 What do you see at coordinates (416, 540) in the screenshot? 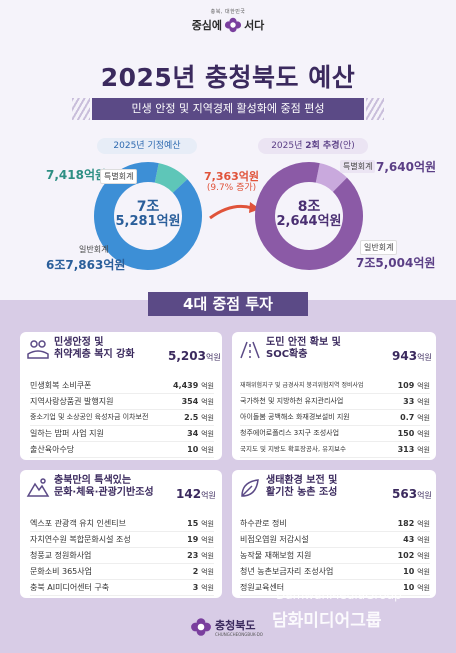
I see `item-value: 43 억원` at bounding box center [416, 540].